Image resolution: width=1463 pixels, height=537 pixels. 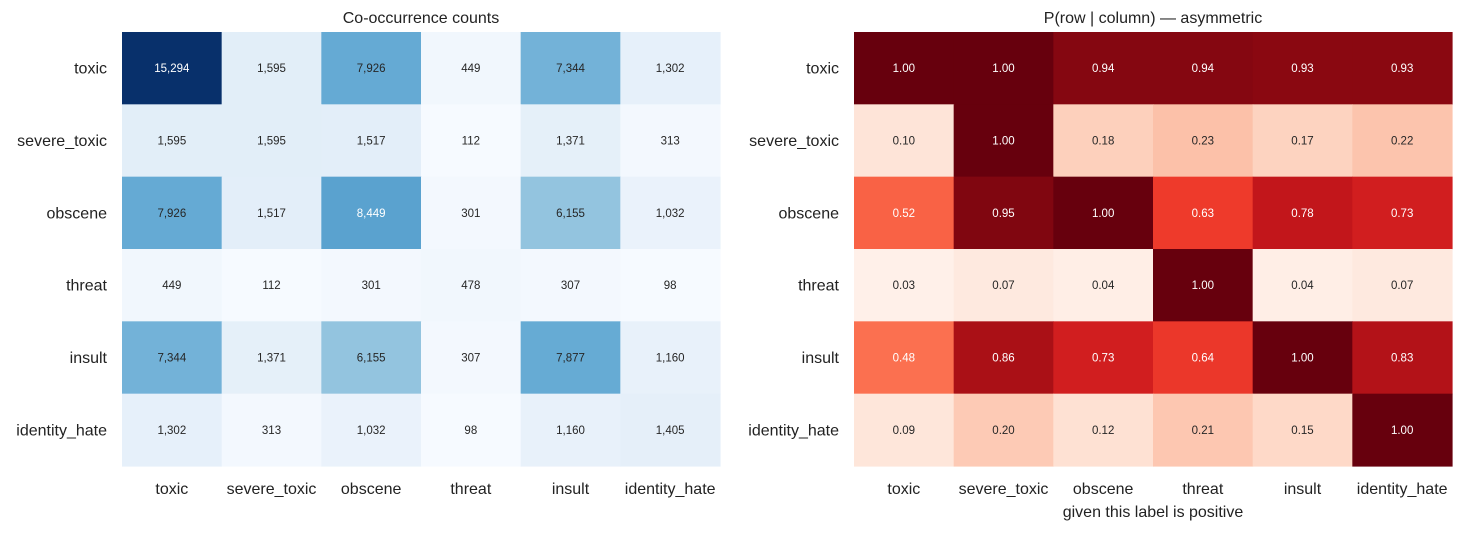 What do you see at coordinates (903, 489) in the screenshot?
I see `column-tick-label: toxic` at bounding box center [903, 489].